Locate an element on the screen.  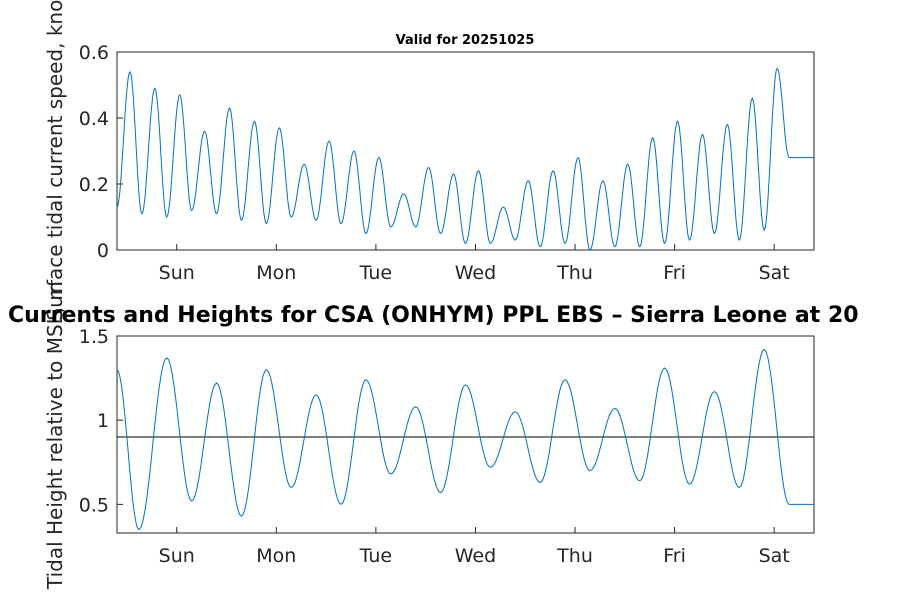
current-speed-y-tick-label: 0.6 is located at coordinates (94, 53).